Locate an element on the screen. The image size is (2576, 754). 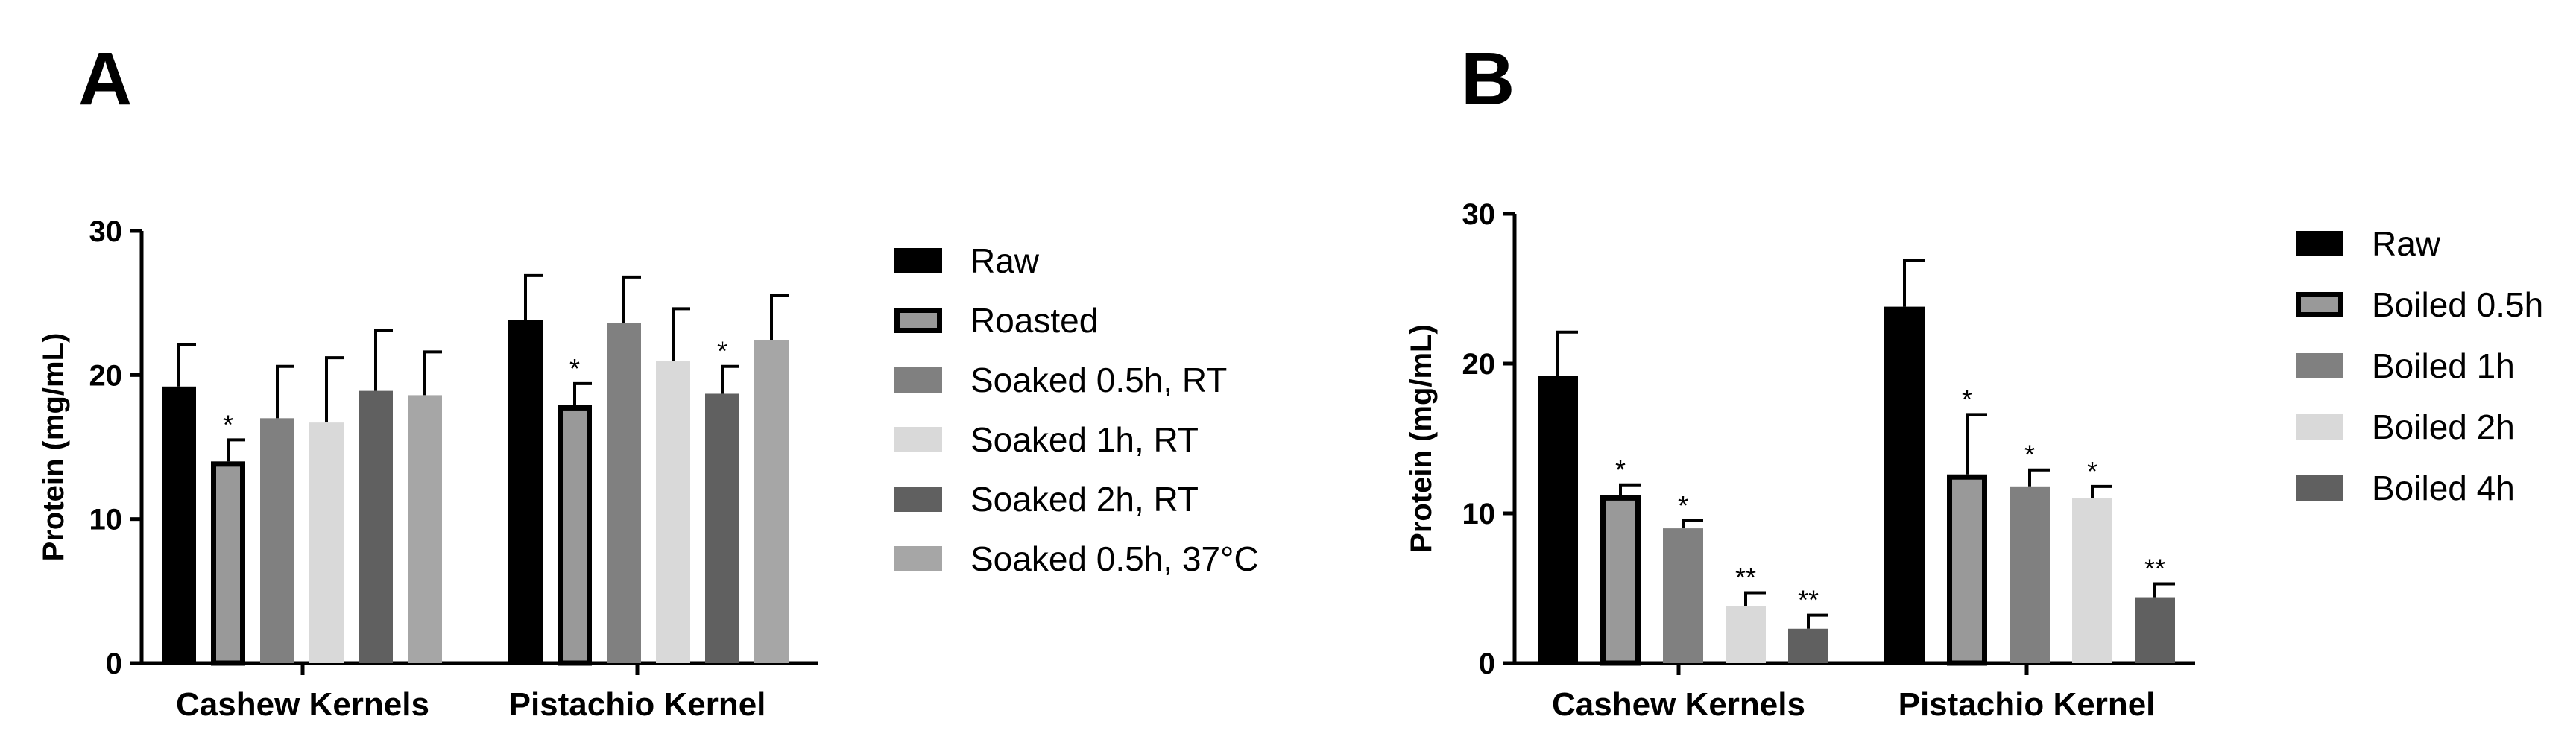
legend-swatch-soaked-0-5h-37-c is located at coordinates (918, 558).